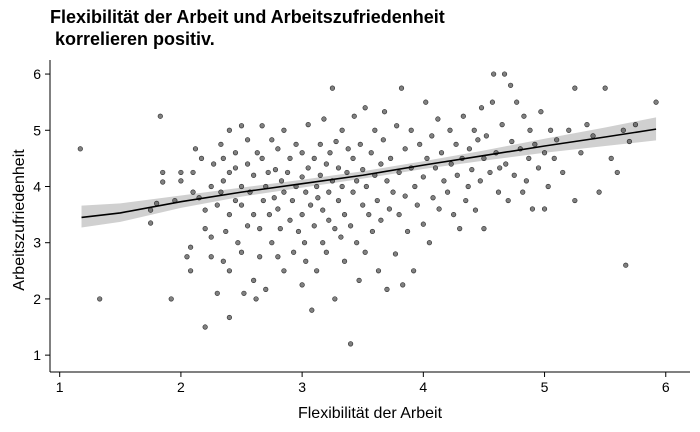 This screenshot has height=432, width=700. I want to click on y-tick-label: 1, so click(37, 355).